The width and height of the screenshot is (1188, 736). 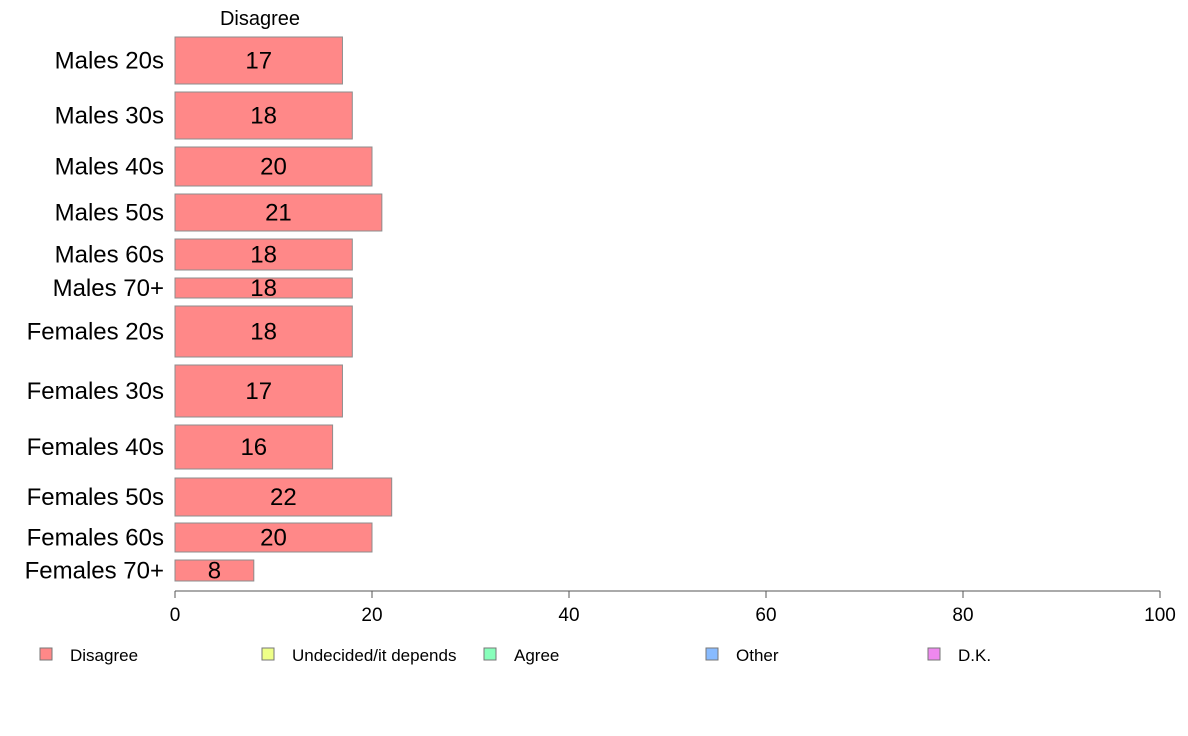 What do you see at coordinates (109, 255) in the screenshot?
I see `category-label: Males 60s` at bounding box center [109, 255].